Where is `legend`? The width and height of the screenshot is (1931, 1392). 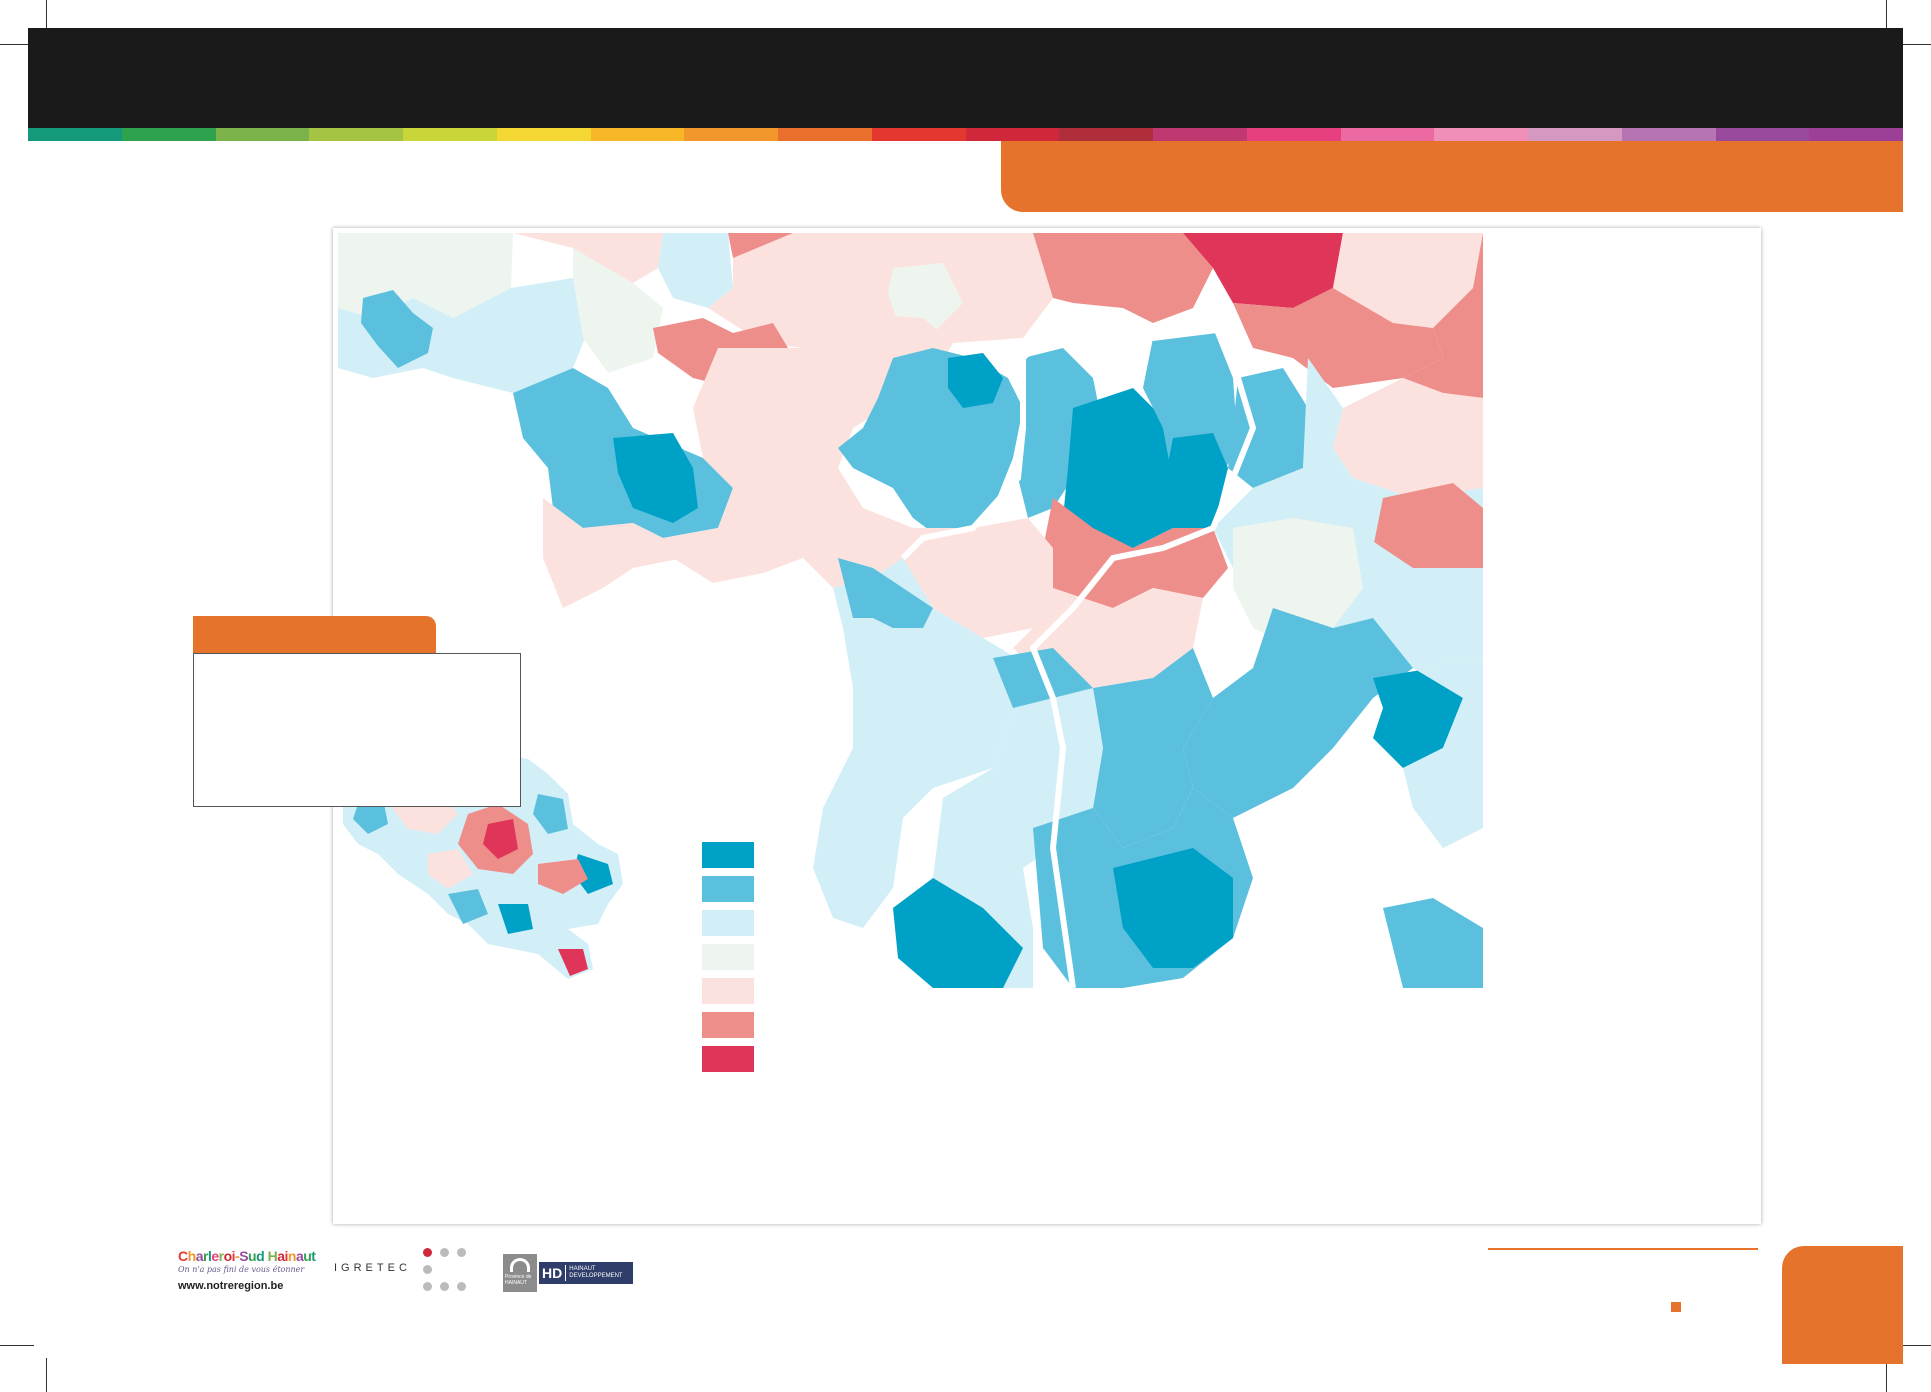 legend is located at coordinates (728, 961).